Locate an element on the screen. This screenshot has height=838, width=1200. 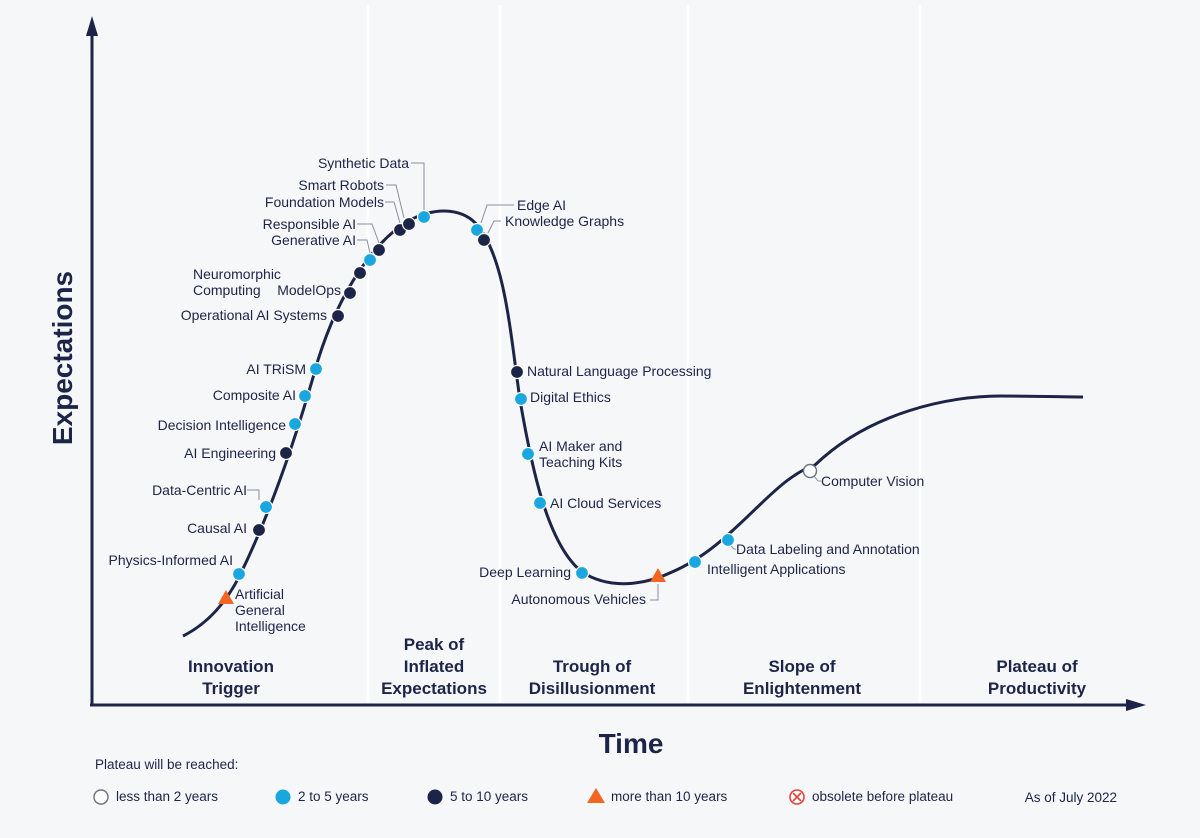
intelligent-applications-label-line: Intelligent Applications is located at coordinates (776, 569).